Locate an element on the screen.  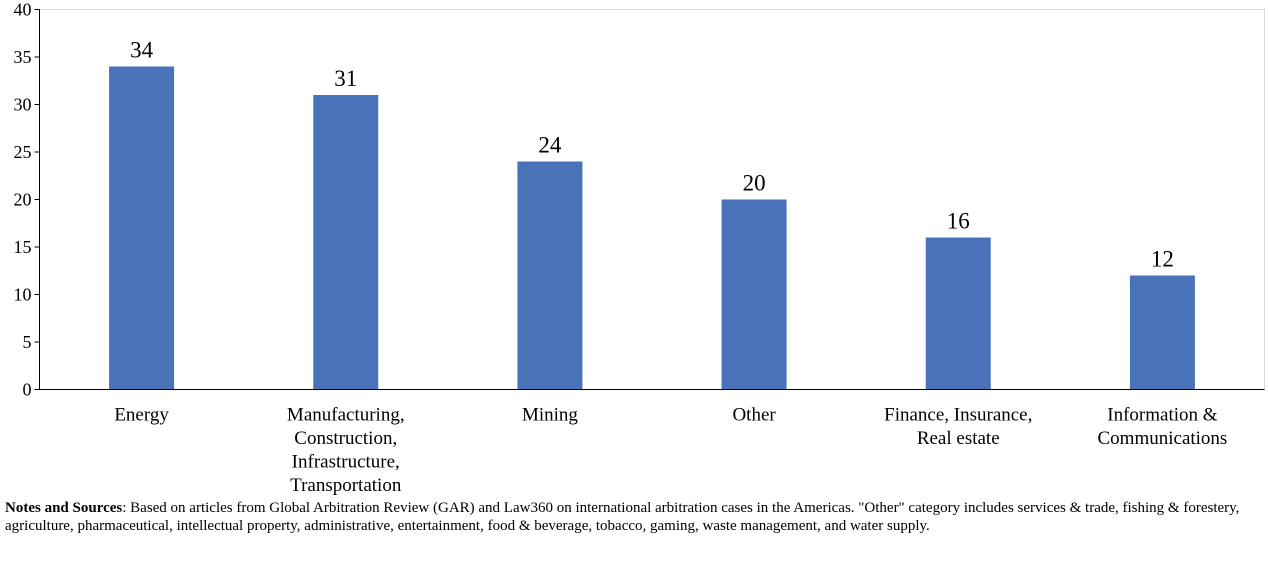
data-label: 24 is located at coordinates (550, 145).